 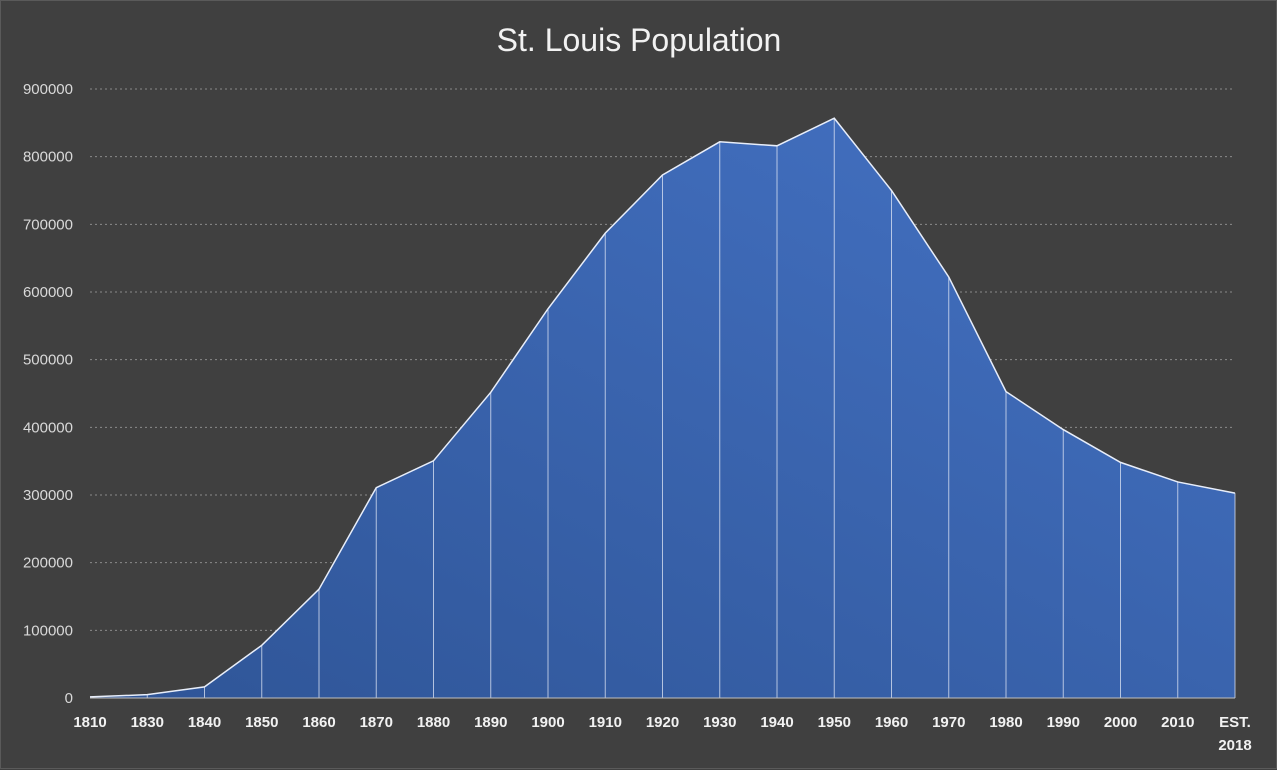 I want to click on x-tick-label: 1950, so click(x=834, y=722).